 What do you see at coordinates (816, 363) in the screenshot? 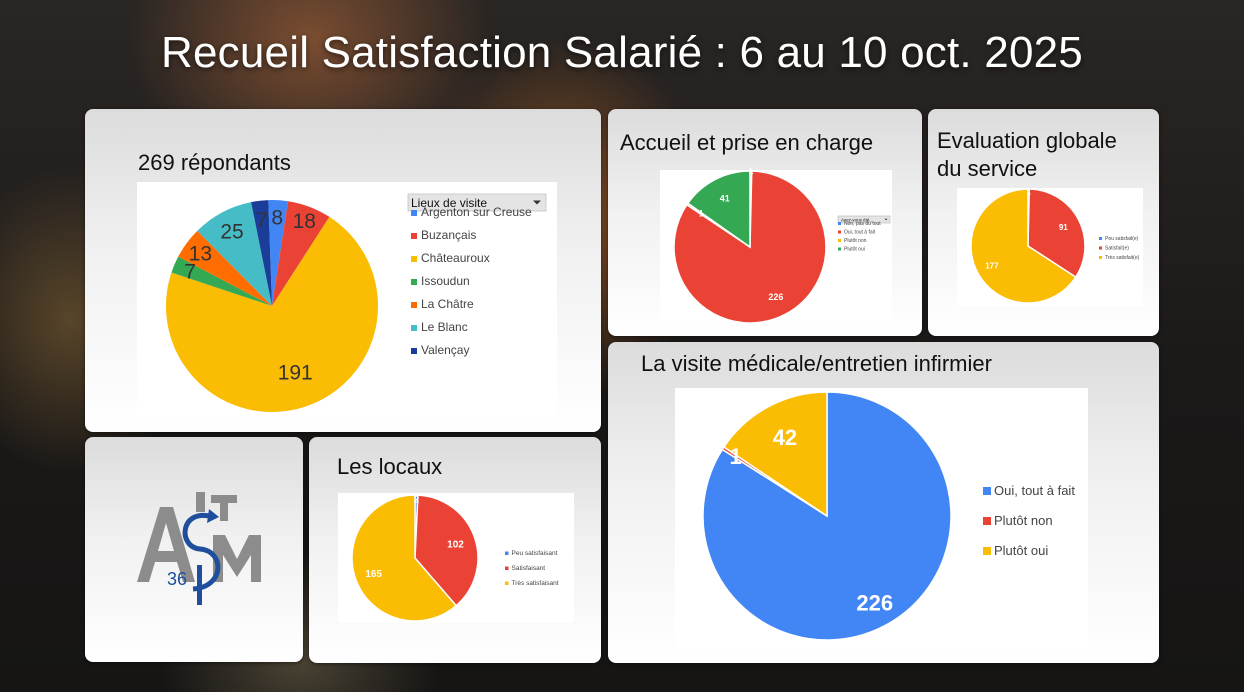
I see `panel-title-visite: La visite médicale/entretien infirmier` at bounding box center [816, 363].